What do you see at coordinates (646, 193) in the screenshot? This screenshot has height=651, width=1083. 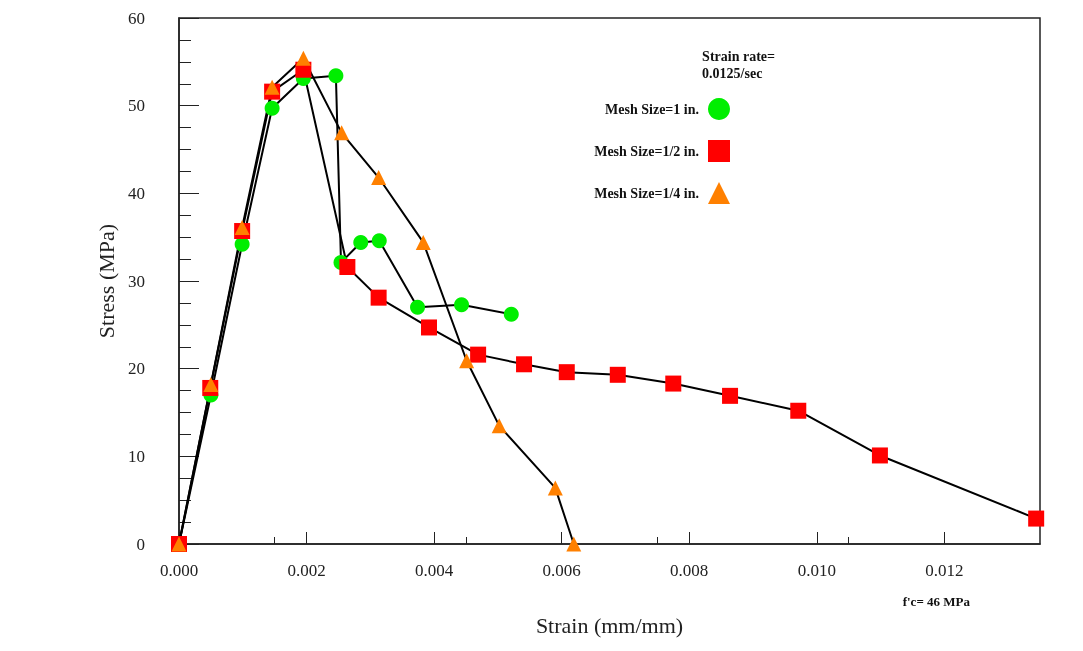 I see `legend-label: Mesh Size=1/4 in.` at bounding box center [646, 193].